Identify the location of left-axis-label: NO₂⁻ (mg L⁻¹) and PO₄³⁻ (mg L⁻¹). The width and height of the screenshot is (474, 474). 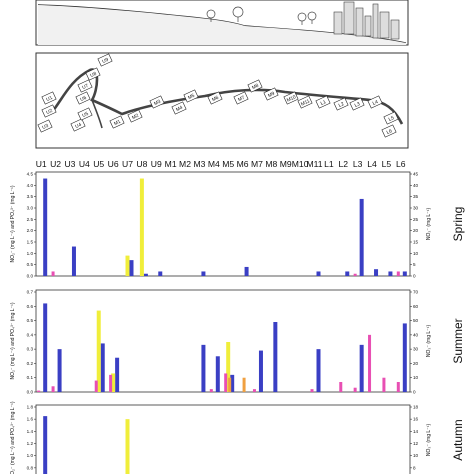
(13, 340).